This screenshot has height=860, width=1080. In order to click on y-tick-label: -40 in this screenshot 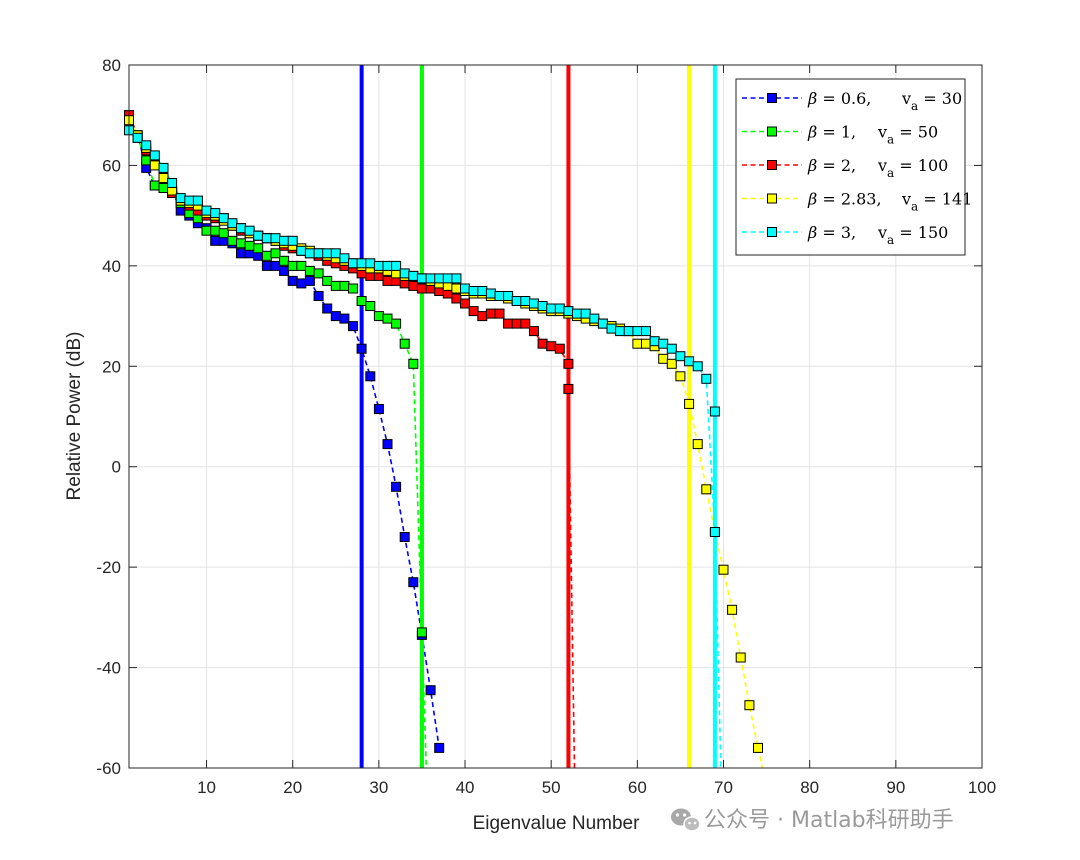, I will do `click(108, 668)`.